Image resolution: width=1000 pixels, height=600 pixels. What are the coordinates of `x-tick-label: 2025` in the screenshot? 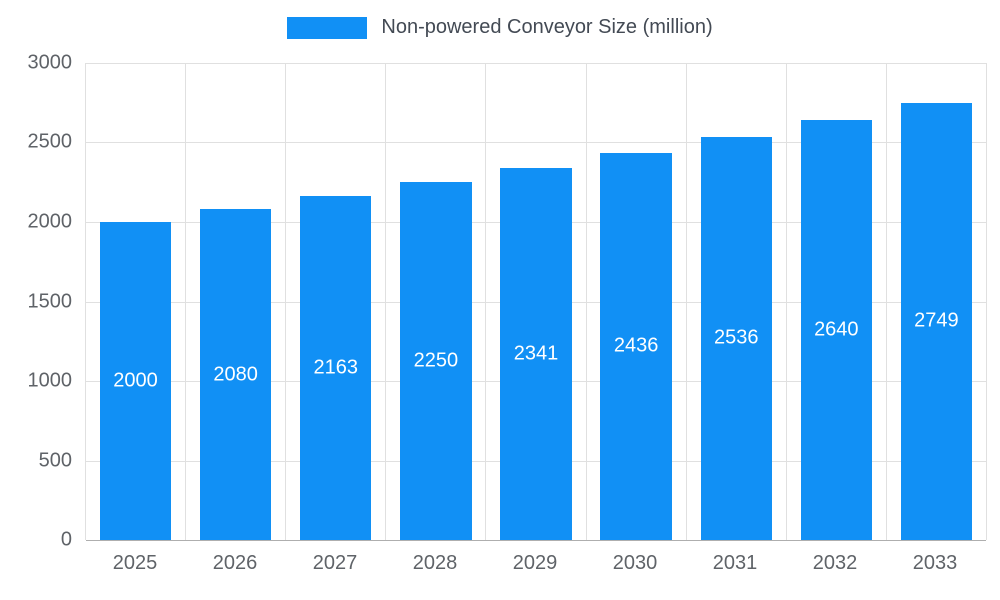 It's located at (135, 563).